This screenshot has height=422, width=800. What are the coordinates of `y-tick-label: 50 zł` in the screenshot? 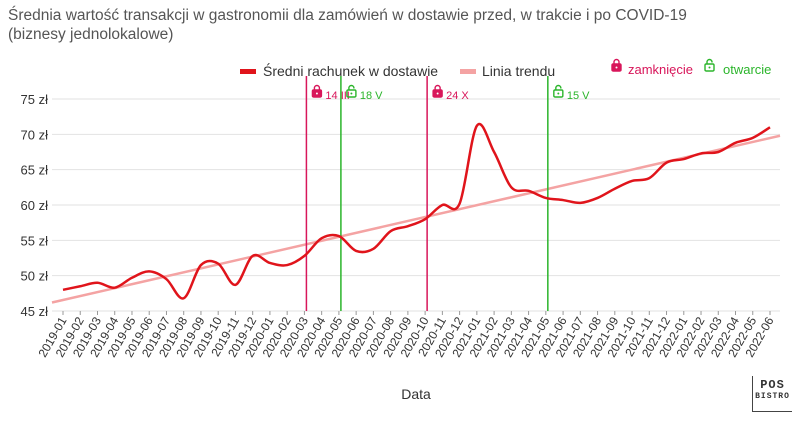 It's located at (35, 276).